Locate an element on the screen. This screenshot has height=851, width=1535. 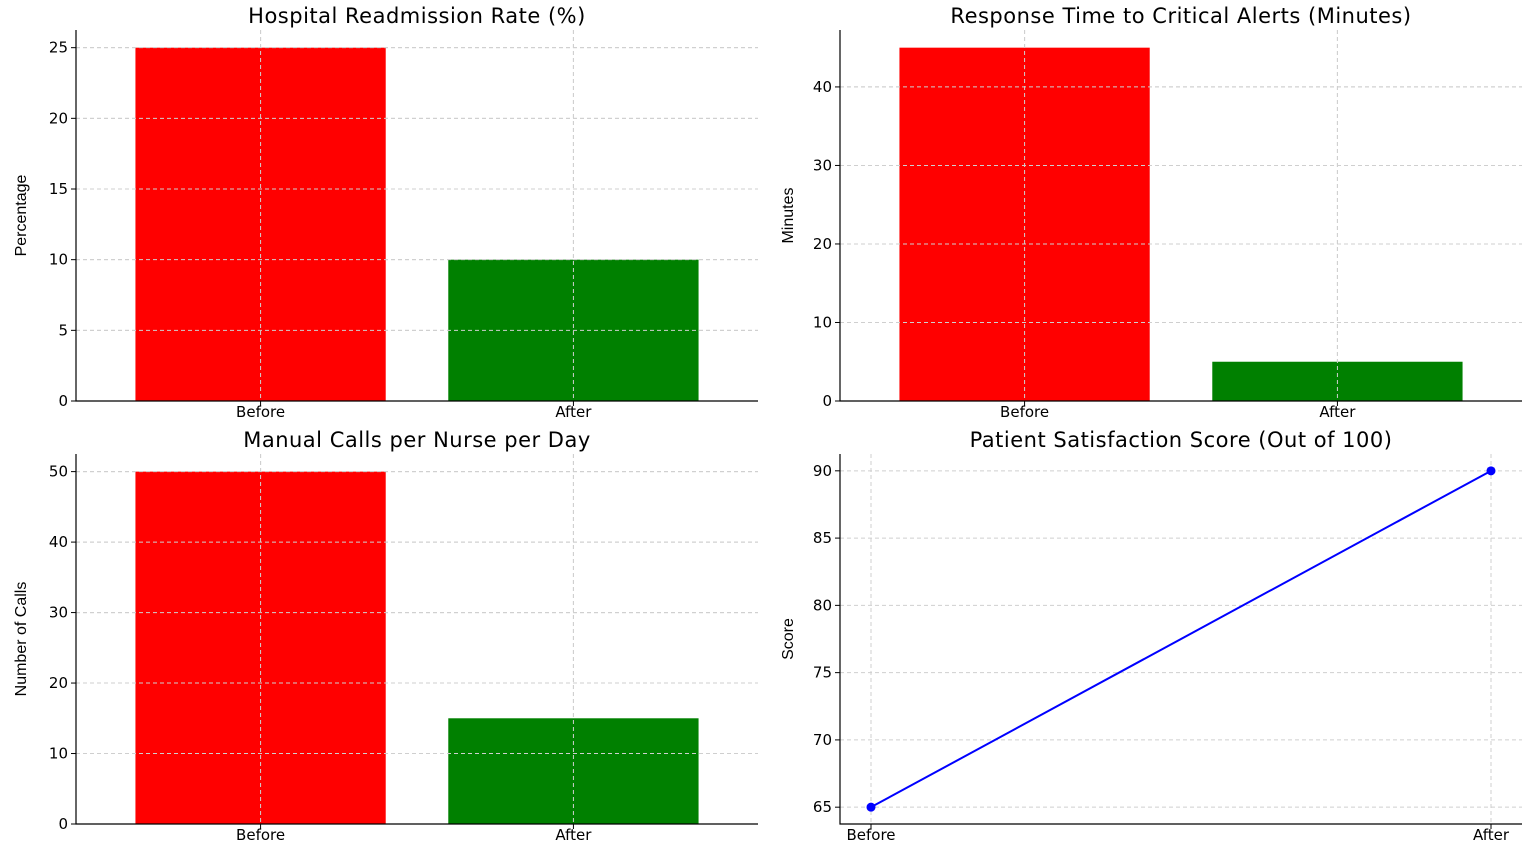
y-axis-label: Minutes is located at coordinates (788, 215).